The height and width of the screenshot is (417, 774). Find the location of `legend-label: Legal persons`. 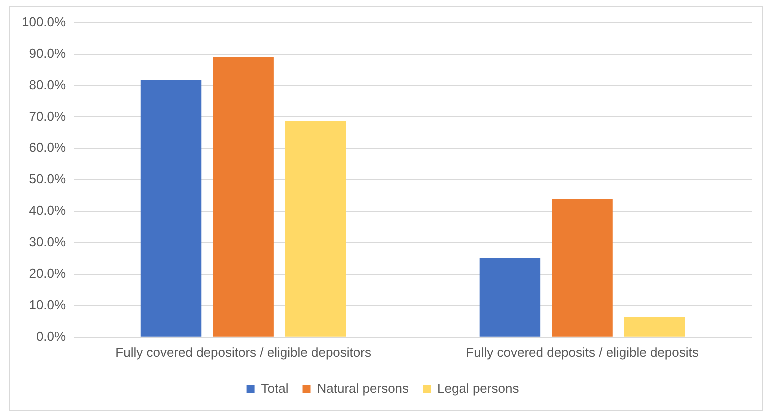

legend-label: Legal persons is located at coordinates (479, 388).